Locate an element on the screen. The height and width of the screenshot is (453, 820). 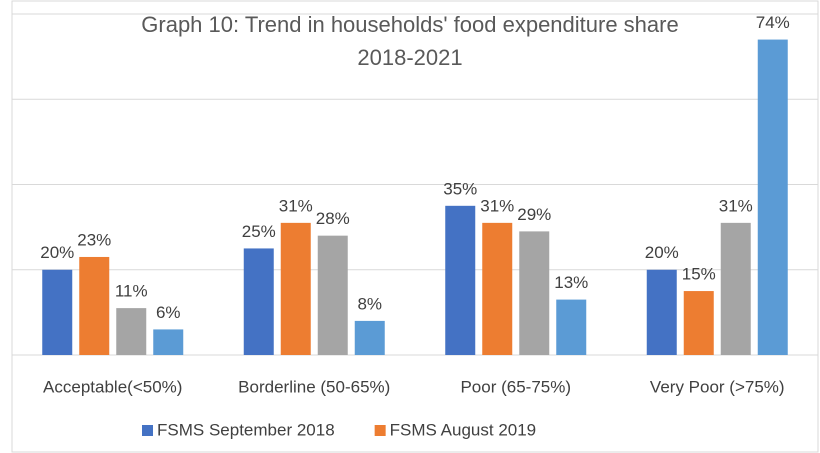
data-label: 74% is located at coordinates (773, 22).